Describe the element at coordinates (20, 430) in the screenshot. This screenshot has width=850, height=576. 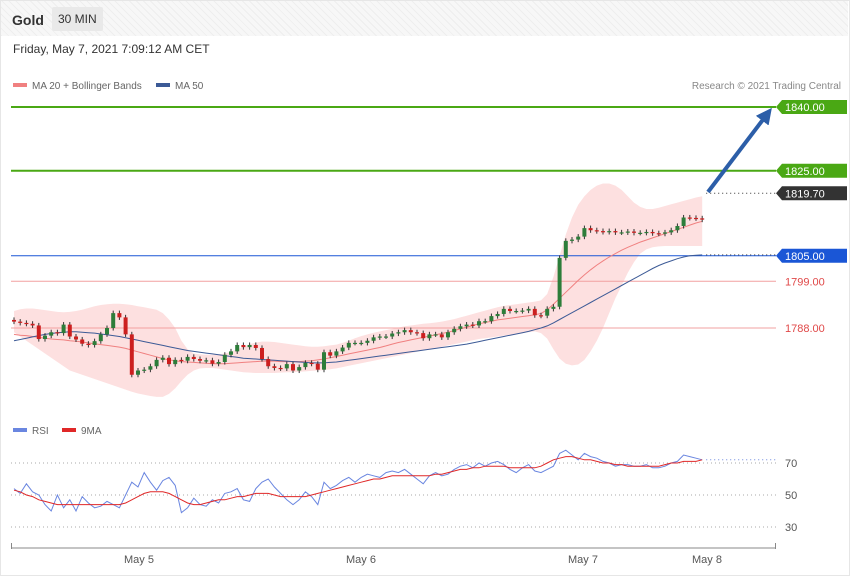
I see `legend-swatch-rsi` at that location.